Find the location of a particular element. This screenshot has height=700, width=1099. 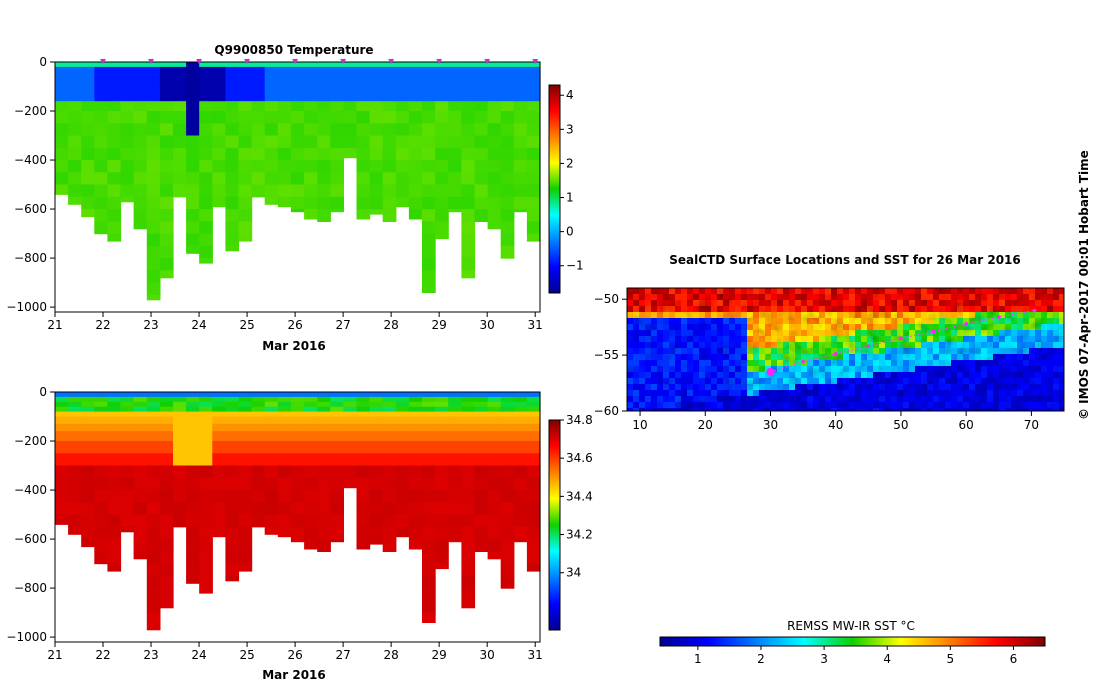

colorbar-tick-label: 34.2 is located at coordinates (579, 535).